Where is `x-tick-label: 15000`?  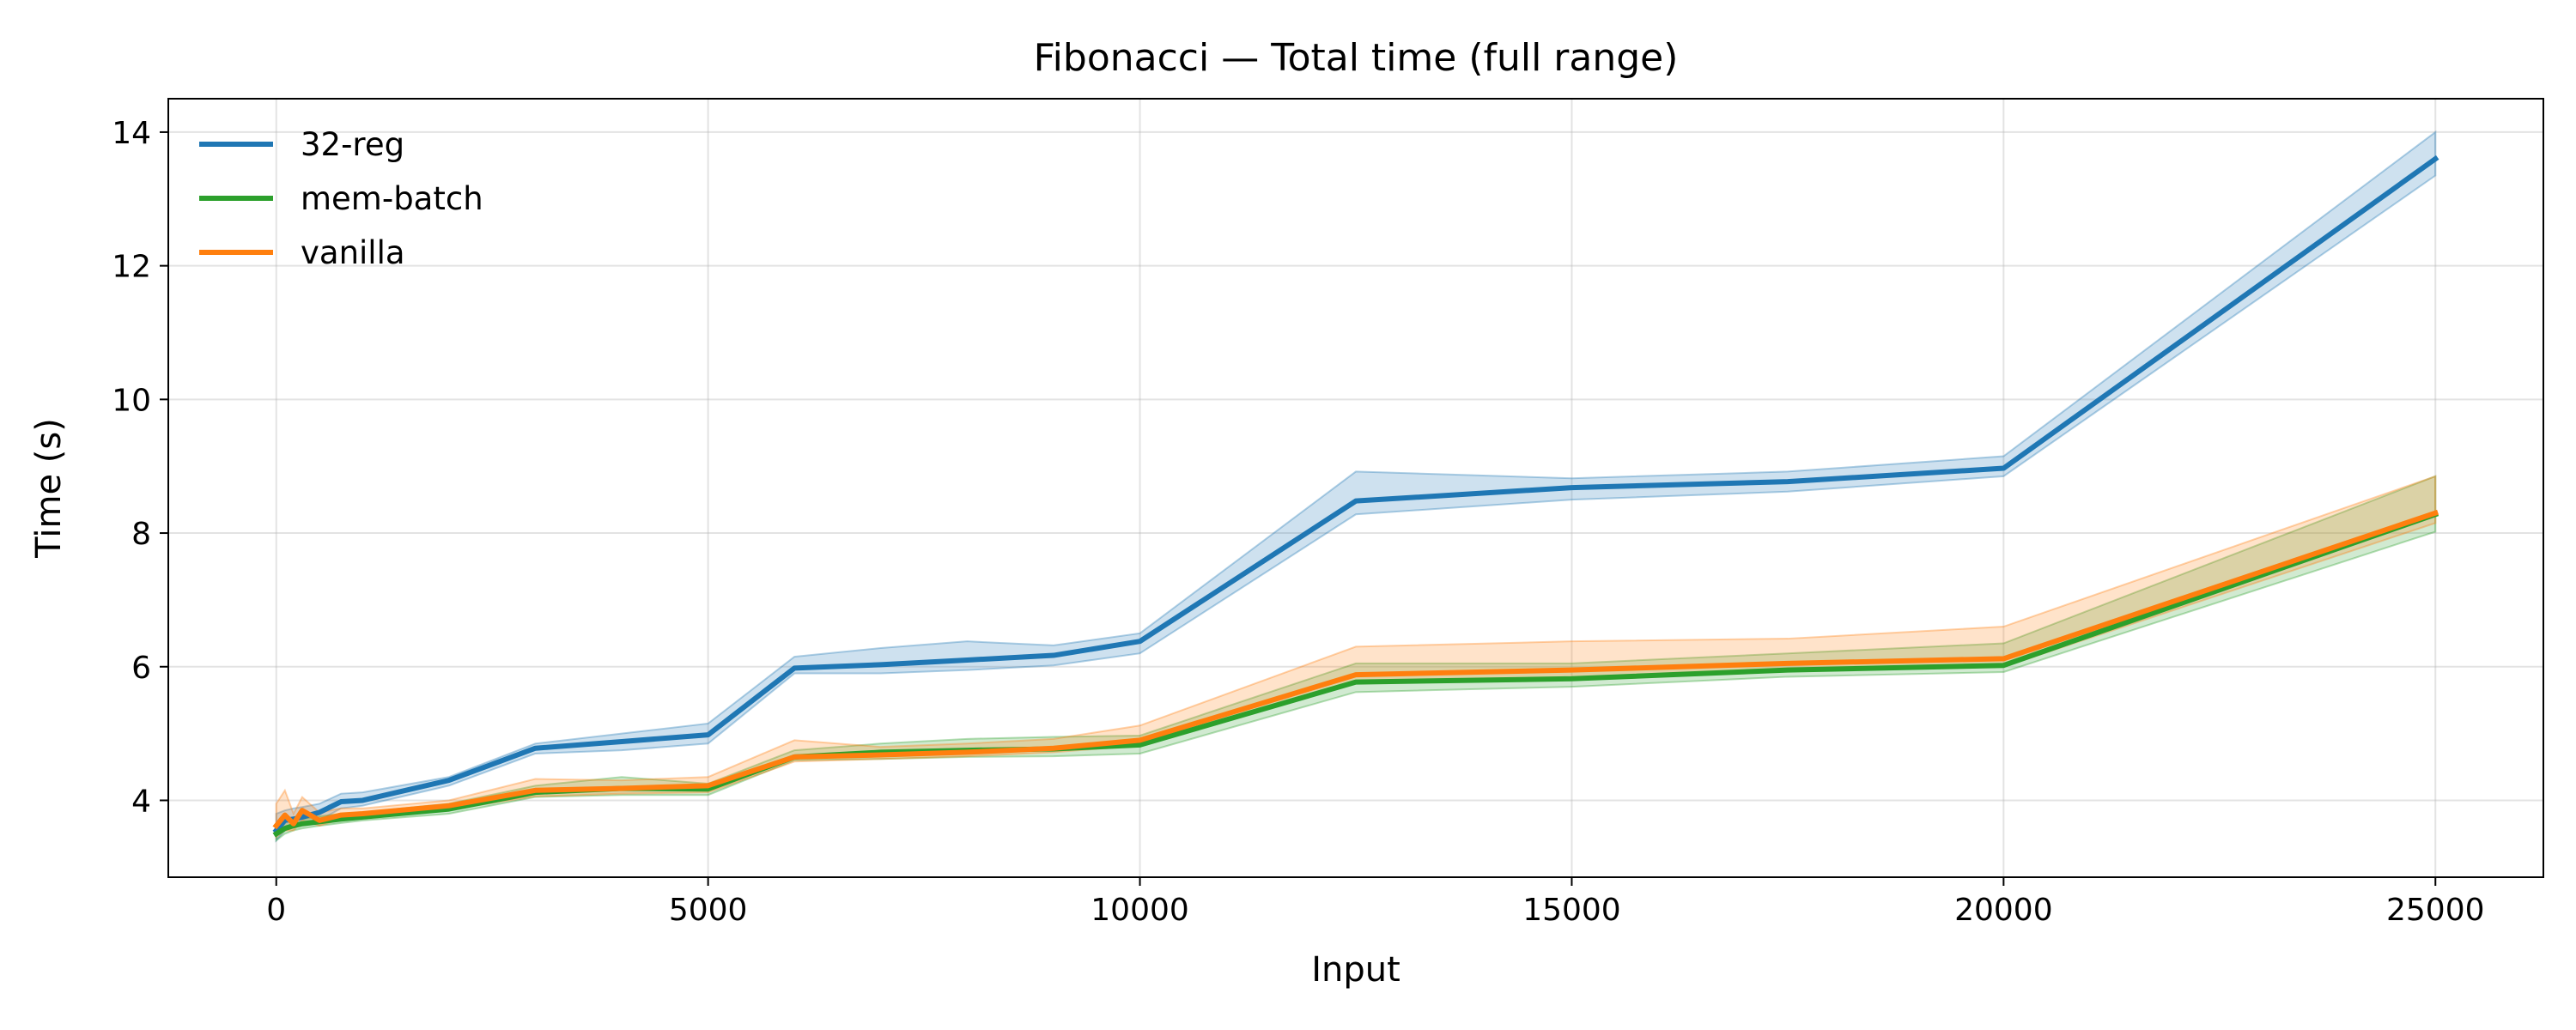 x-tick-label: 15000 is located at coordinates (1572, 910).